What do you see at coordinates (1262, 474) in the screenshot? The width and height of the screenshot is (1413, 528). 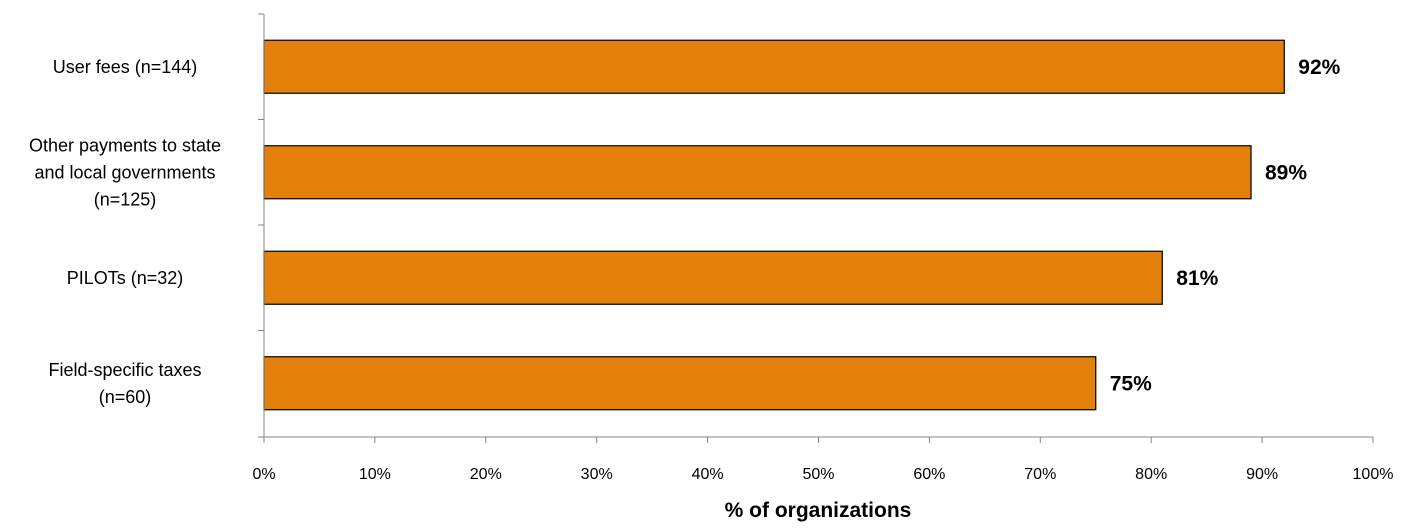 I see `x-tick-label: 90%` at bounding box center [1262, 474].